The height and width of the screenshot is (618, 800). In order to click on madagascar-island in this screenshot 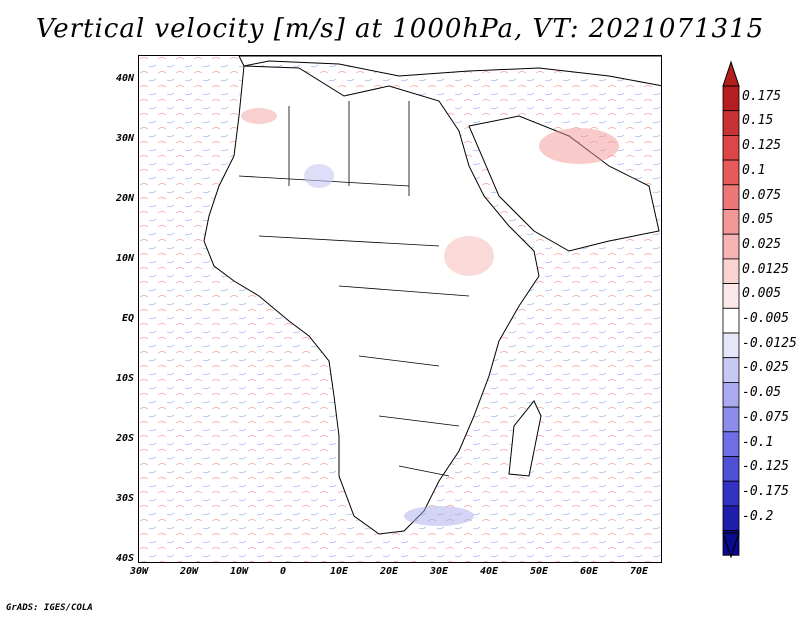, I will do `click(525, 438)`.